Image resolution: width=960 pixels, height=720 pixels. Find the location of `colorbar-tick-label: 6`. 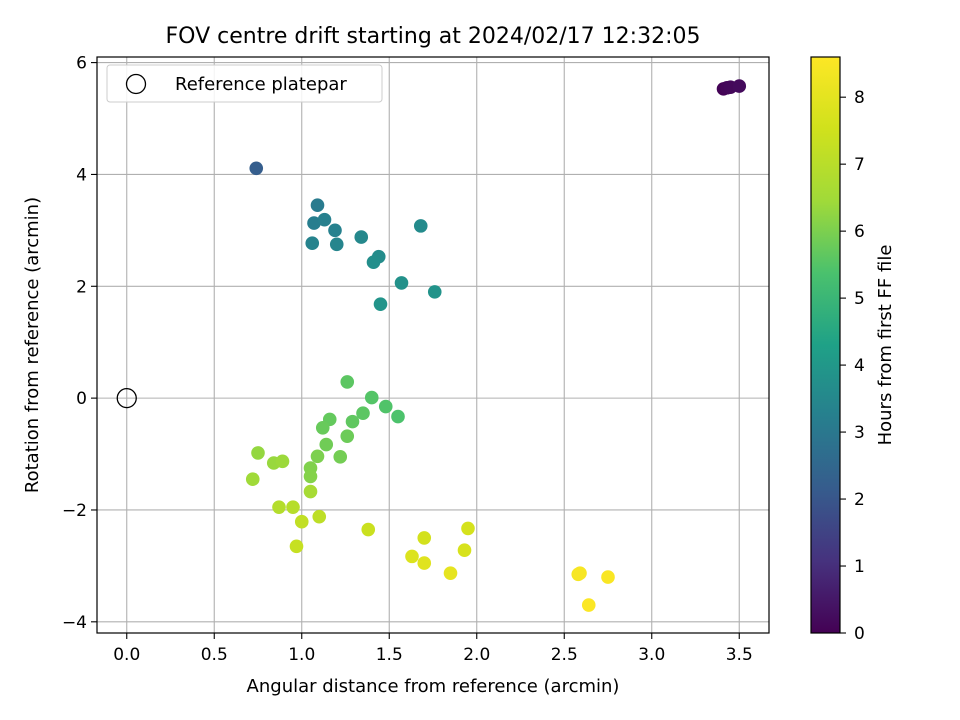

colorbar-tick-label: 6 is located at coordinates (859, 232).